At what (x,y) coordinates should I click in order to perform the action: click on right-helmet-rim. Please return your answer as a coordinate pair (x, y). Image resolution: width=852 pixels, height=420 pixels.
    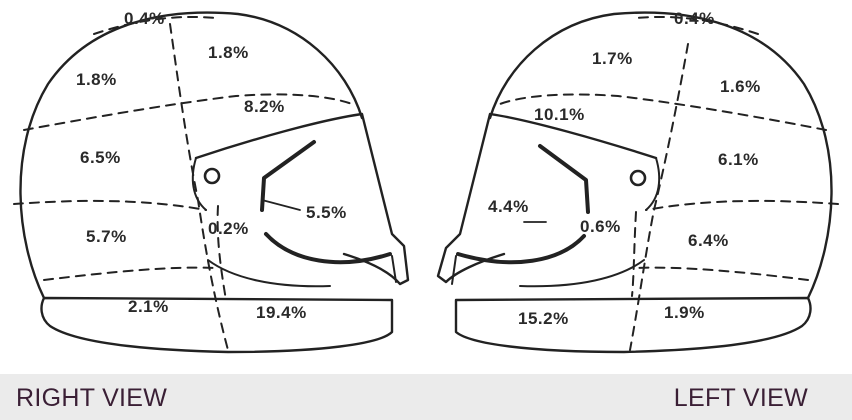
    Looking at the image, I should click on (217, 325).